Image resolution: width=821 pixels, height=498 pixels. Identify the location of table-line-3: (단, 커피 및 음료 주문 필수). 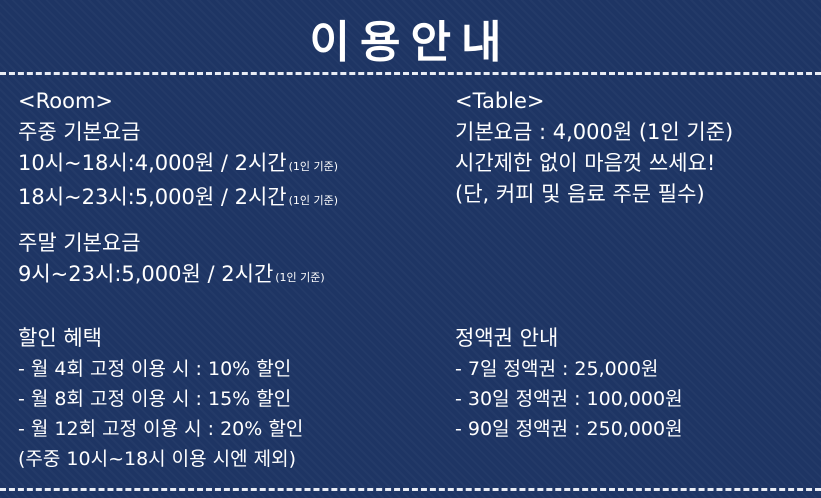
(580, 194).